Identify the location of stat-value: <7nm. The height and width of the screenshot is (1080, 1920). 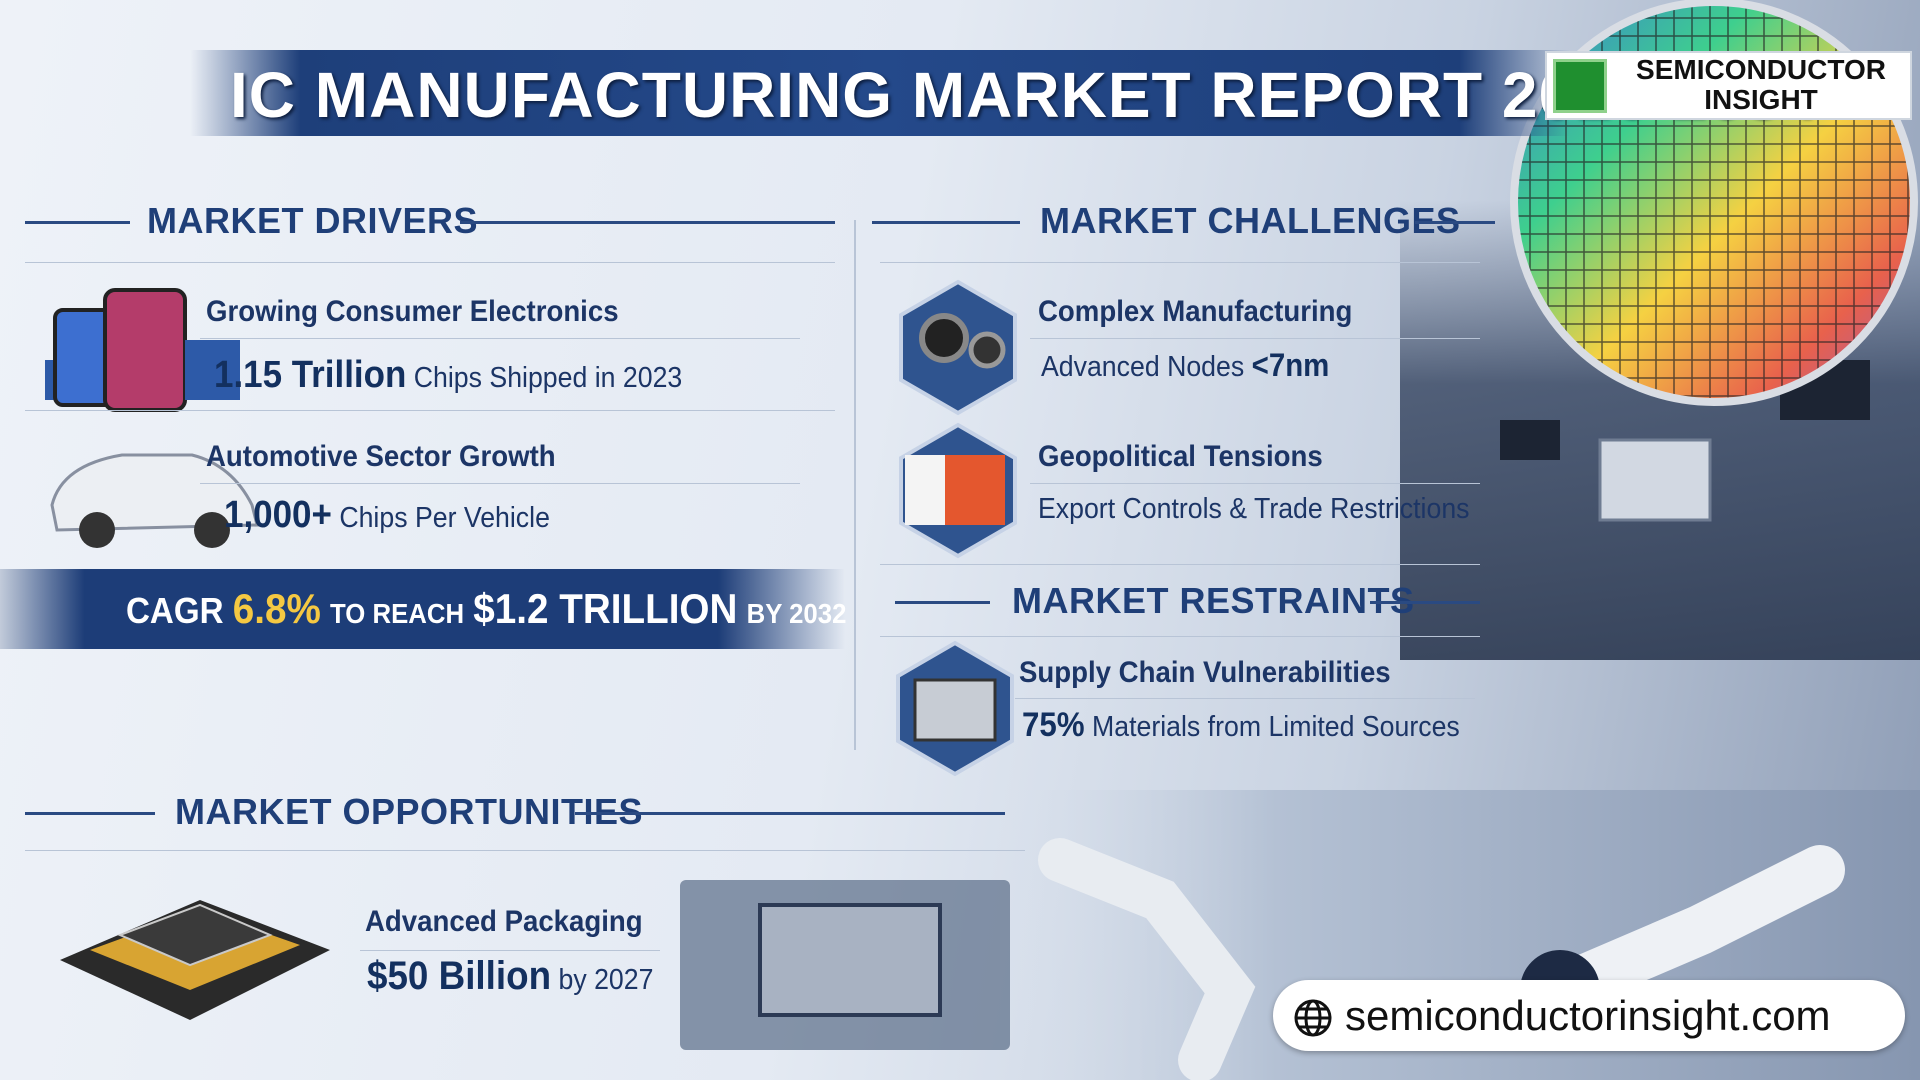
(1290, 365).